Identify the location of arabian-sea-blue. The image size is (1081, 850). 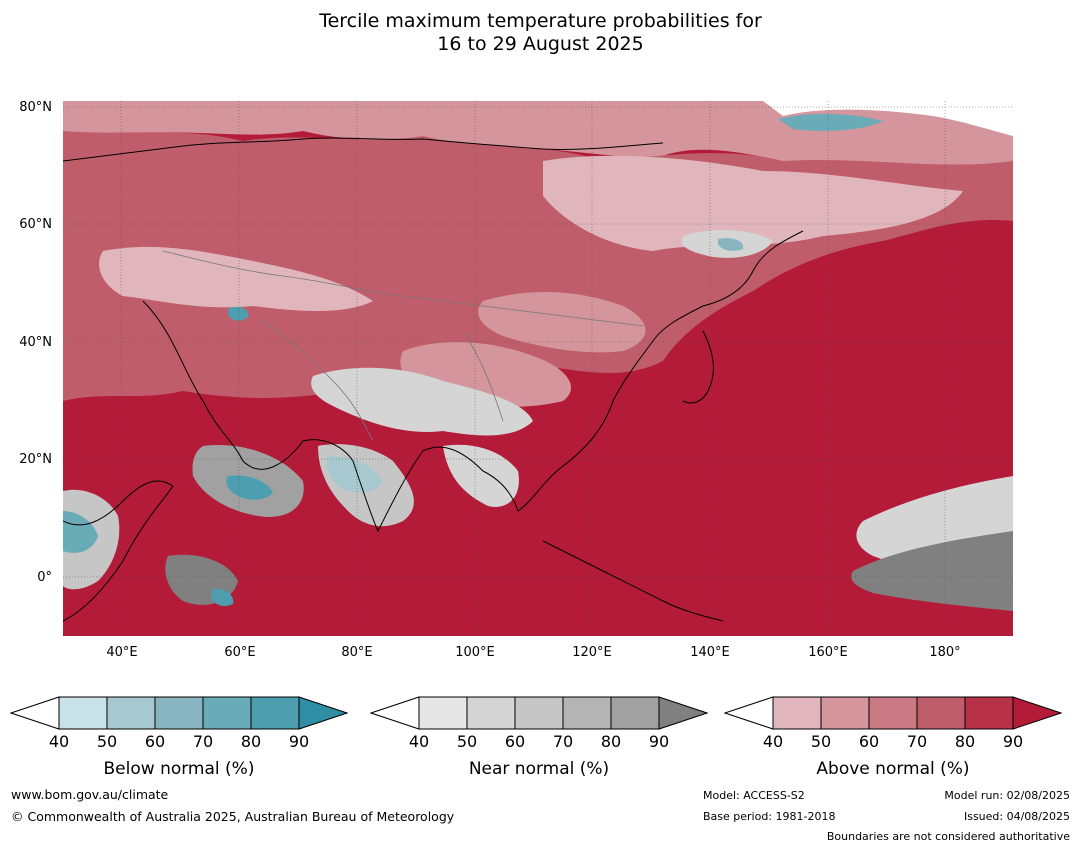
(249, 487).